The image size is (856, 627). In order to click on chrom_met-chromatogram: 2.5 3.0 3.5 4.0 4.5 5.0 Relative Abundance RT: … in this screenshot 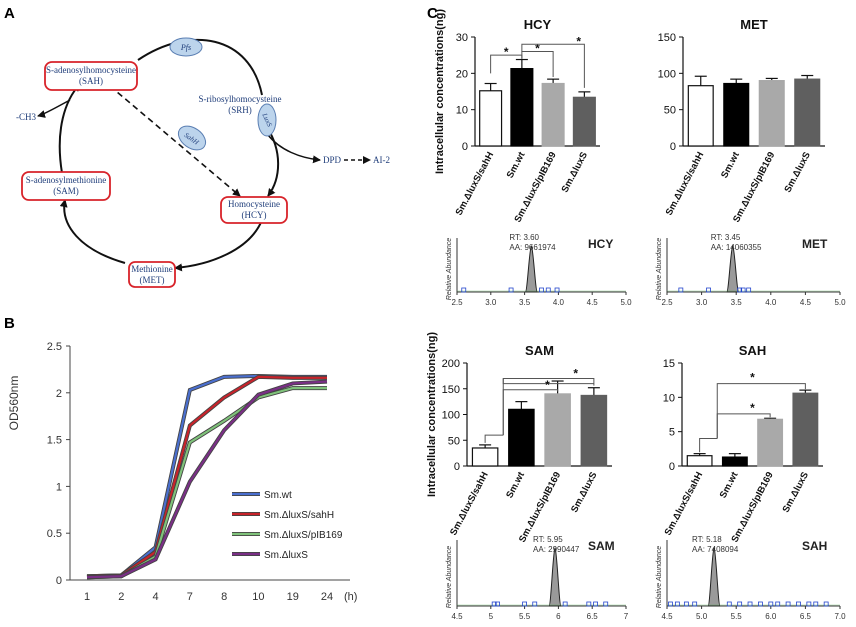, I will do `click(751, 270)`.